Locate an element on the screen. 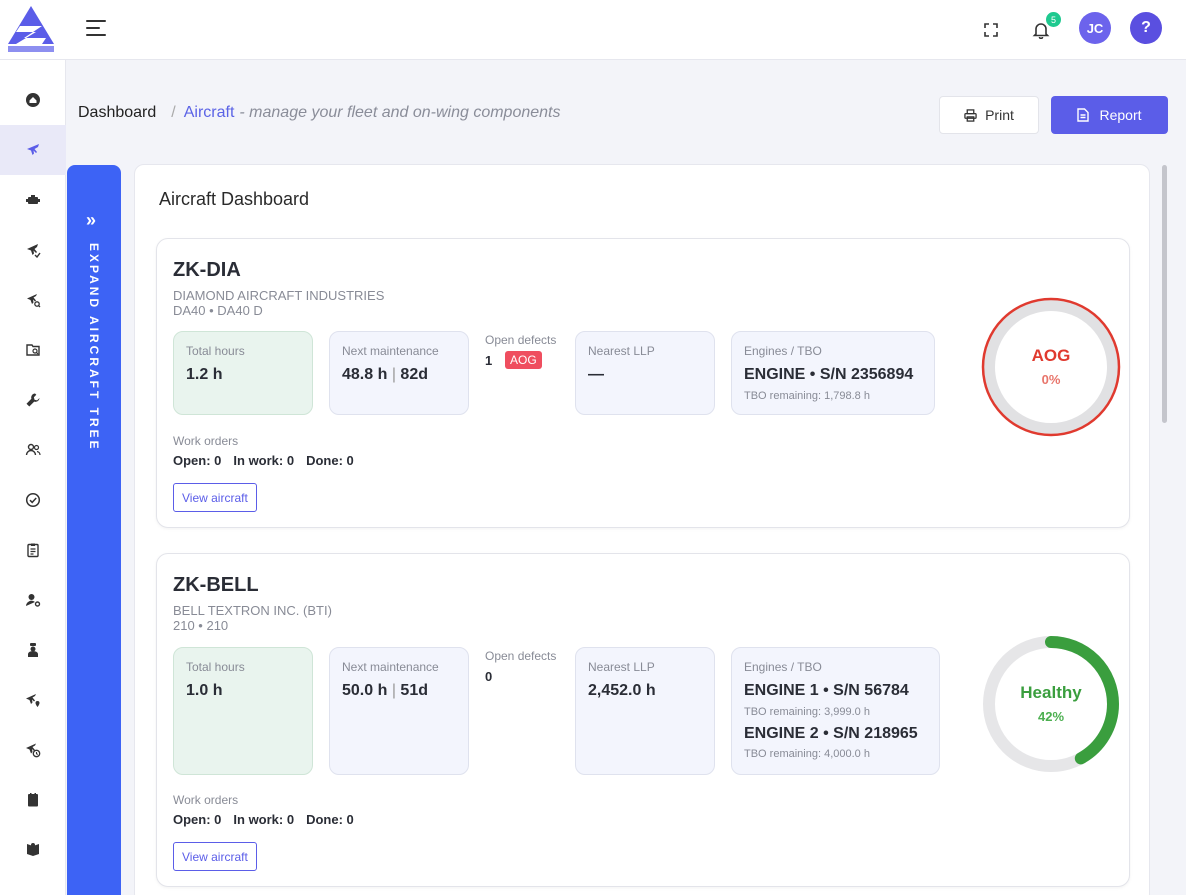 This screenshot has height=895, width=1186. sidebar-item-inspections is located at coordinates (33, 350).